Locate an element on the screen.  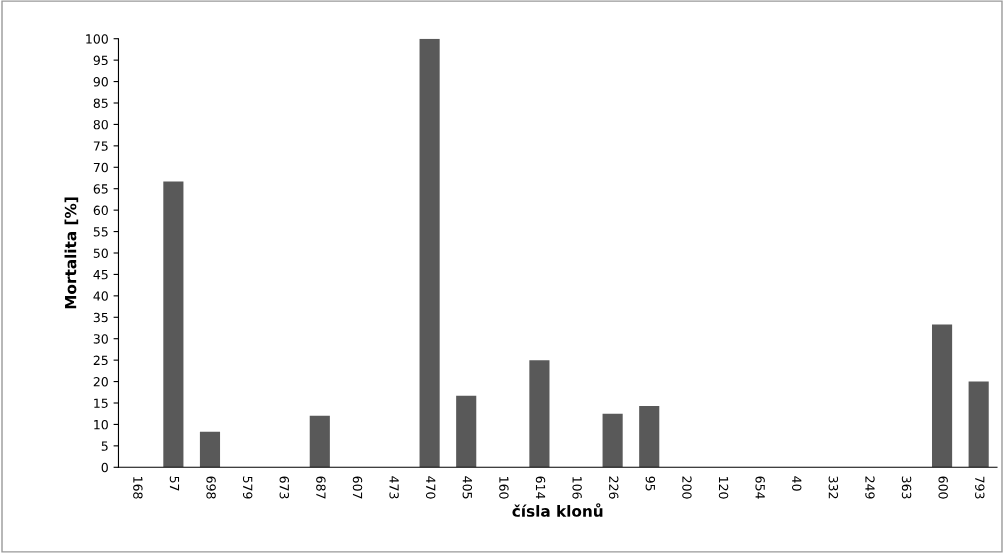
y-tick-label: 35 is located at coordinates (100, 317).